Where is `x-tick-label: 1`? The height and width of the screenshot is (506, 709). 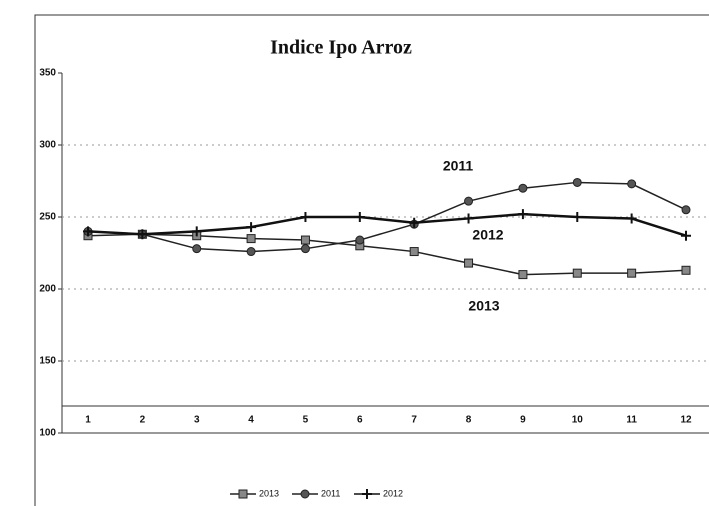
x-tick-label: 1 is located at coordinates (88, 420).